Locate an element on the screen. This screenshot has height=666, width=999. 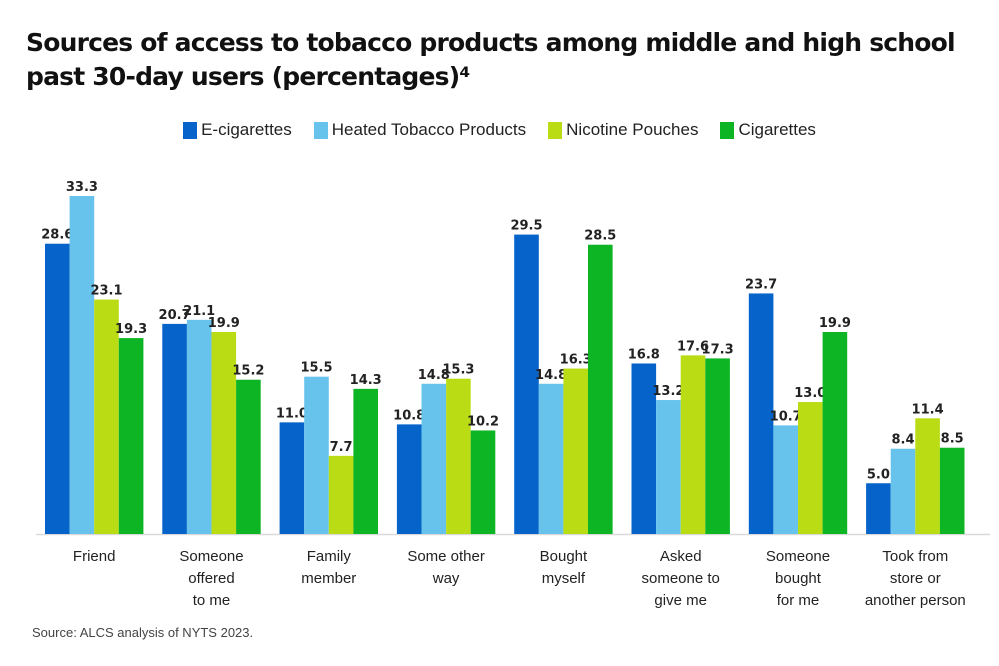
data-label-e-cigarettes-7: 5.0 is located at coordinates (878, 474).